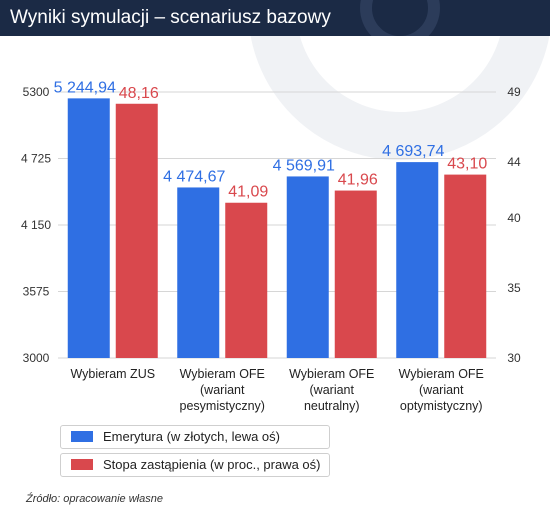 This screenshot has width=550, height=518. I want to click on data-label-stopa: 41,09, so click(248, 192).